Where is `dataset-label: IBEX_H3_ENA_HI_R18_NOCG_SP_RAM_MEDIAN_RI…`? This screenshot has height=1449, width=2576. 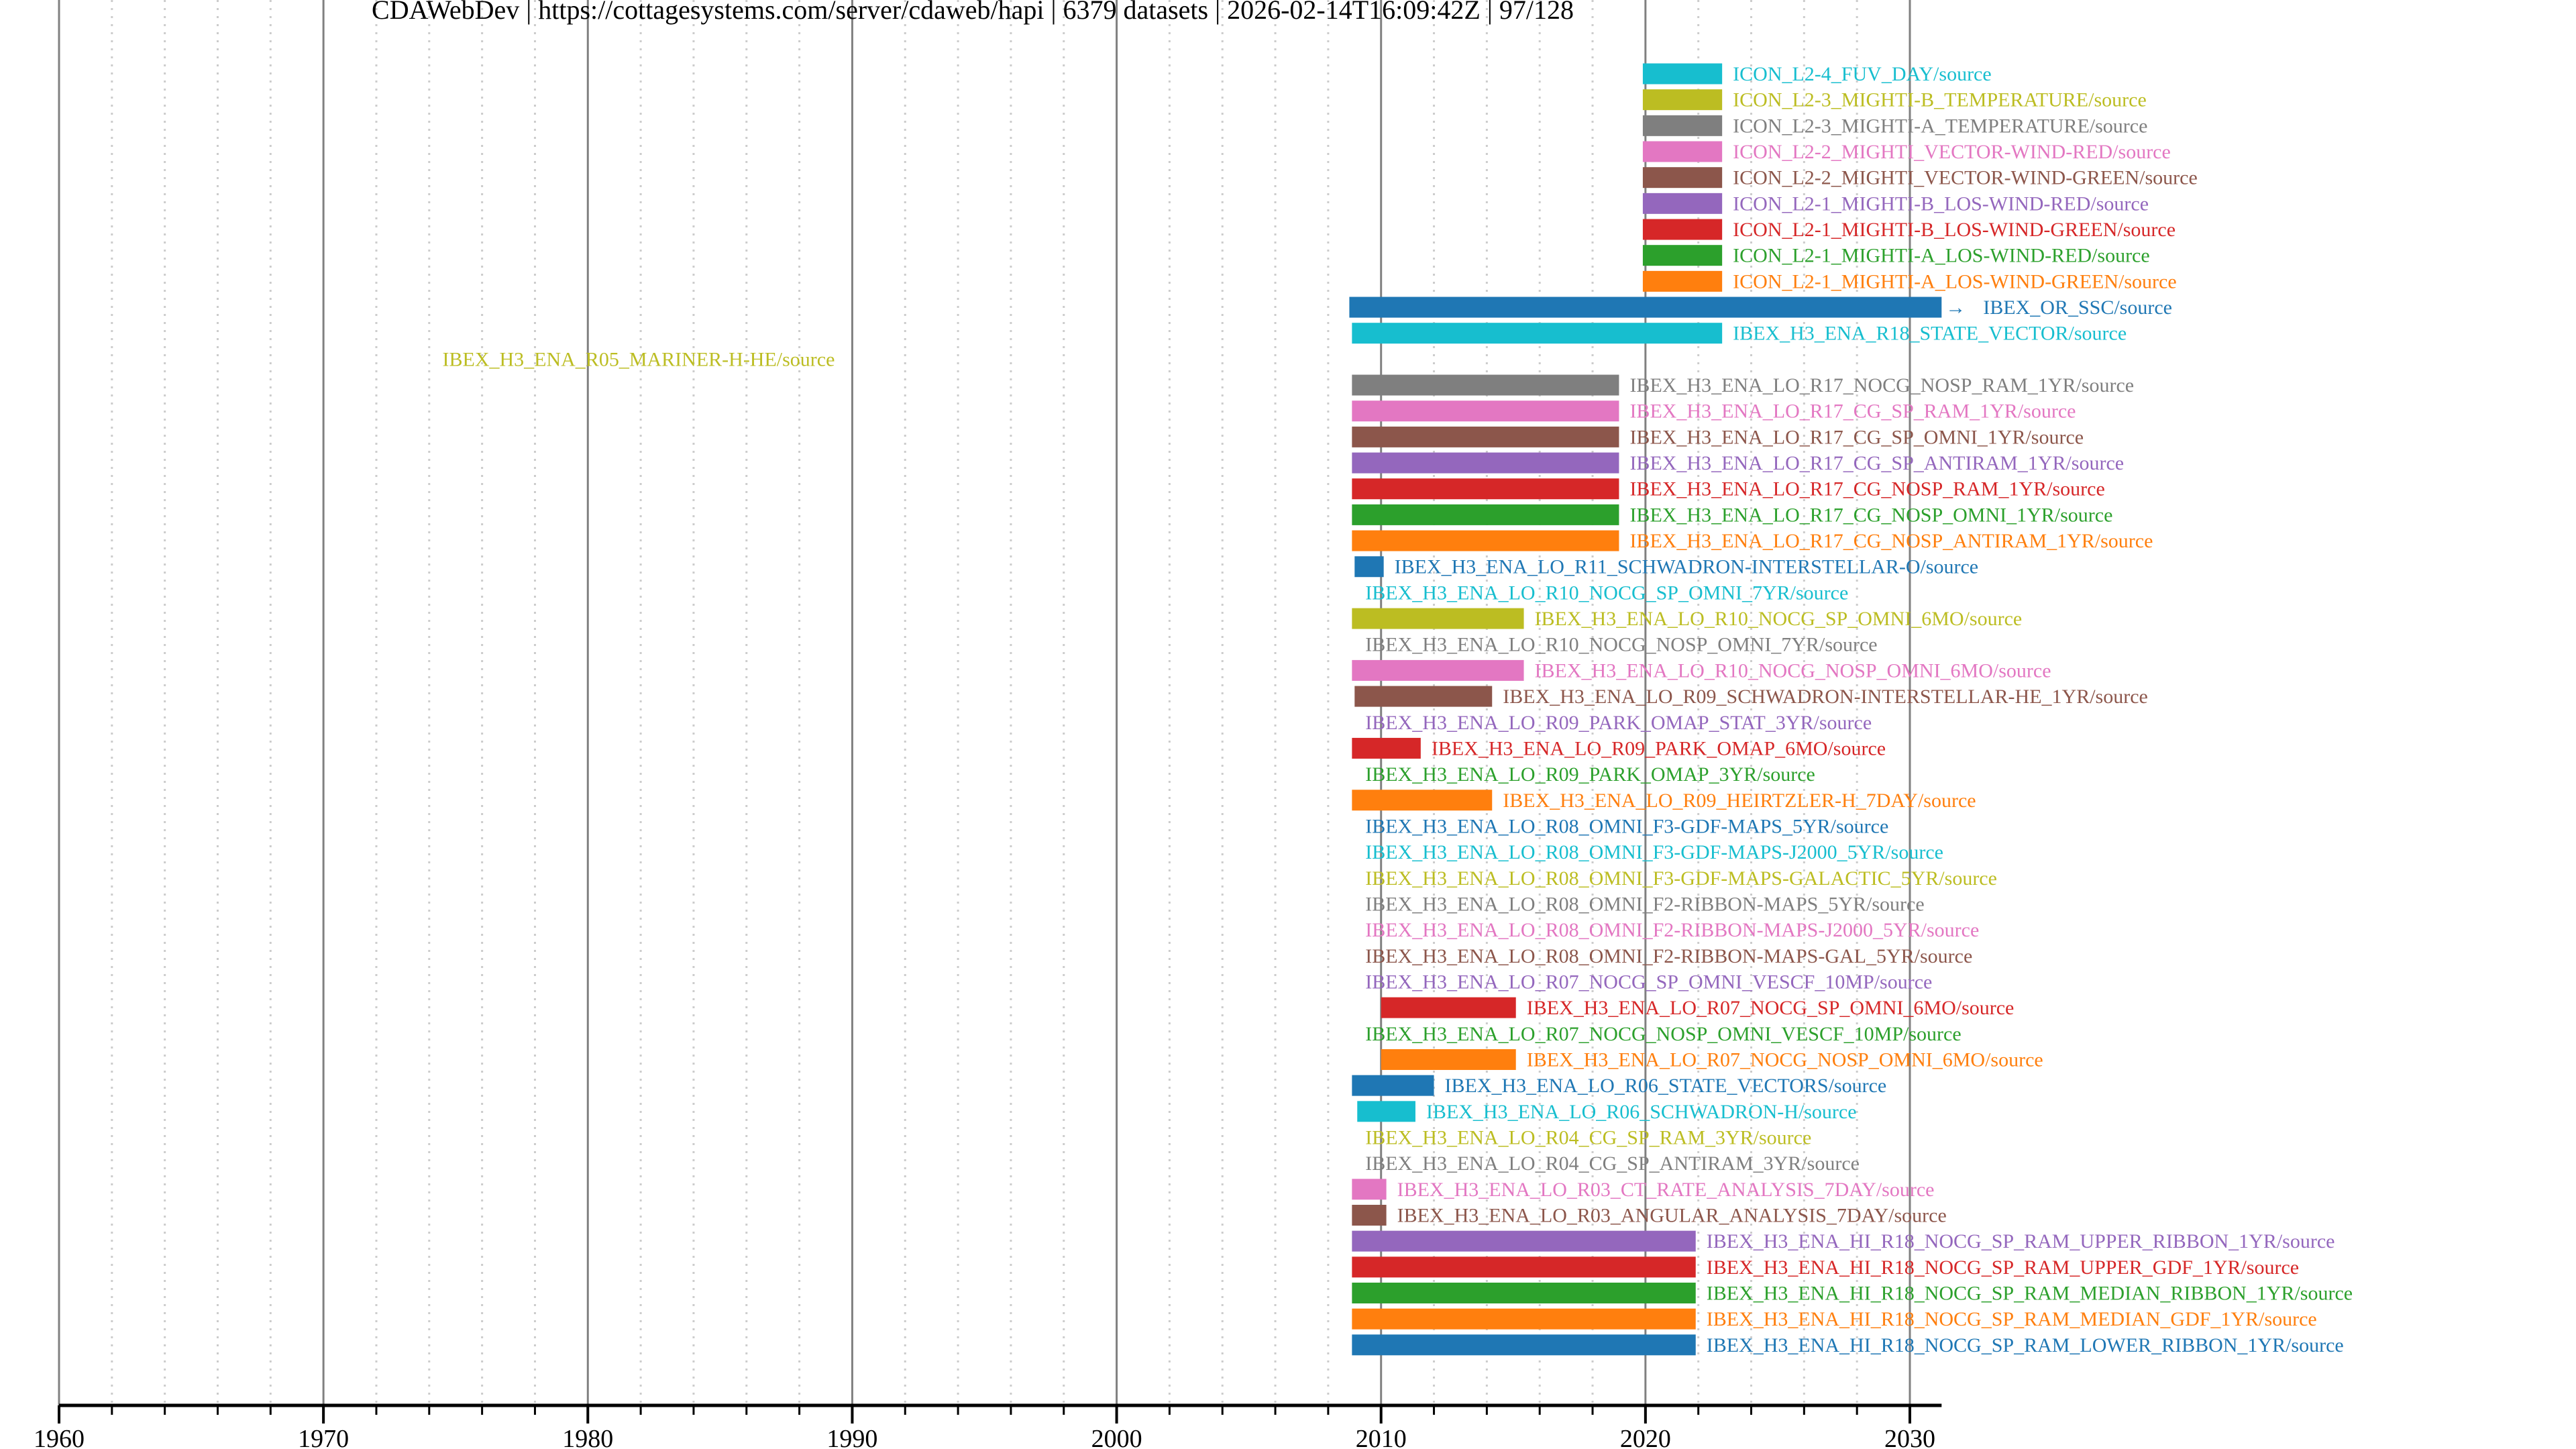
dataset-label: IBEX_H3_ENA_HI_R18_NOCG_SP_RAM_MEDIAN_RI… is located at coordinates (2030, 1293).